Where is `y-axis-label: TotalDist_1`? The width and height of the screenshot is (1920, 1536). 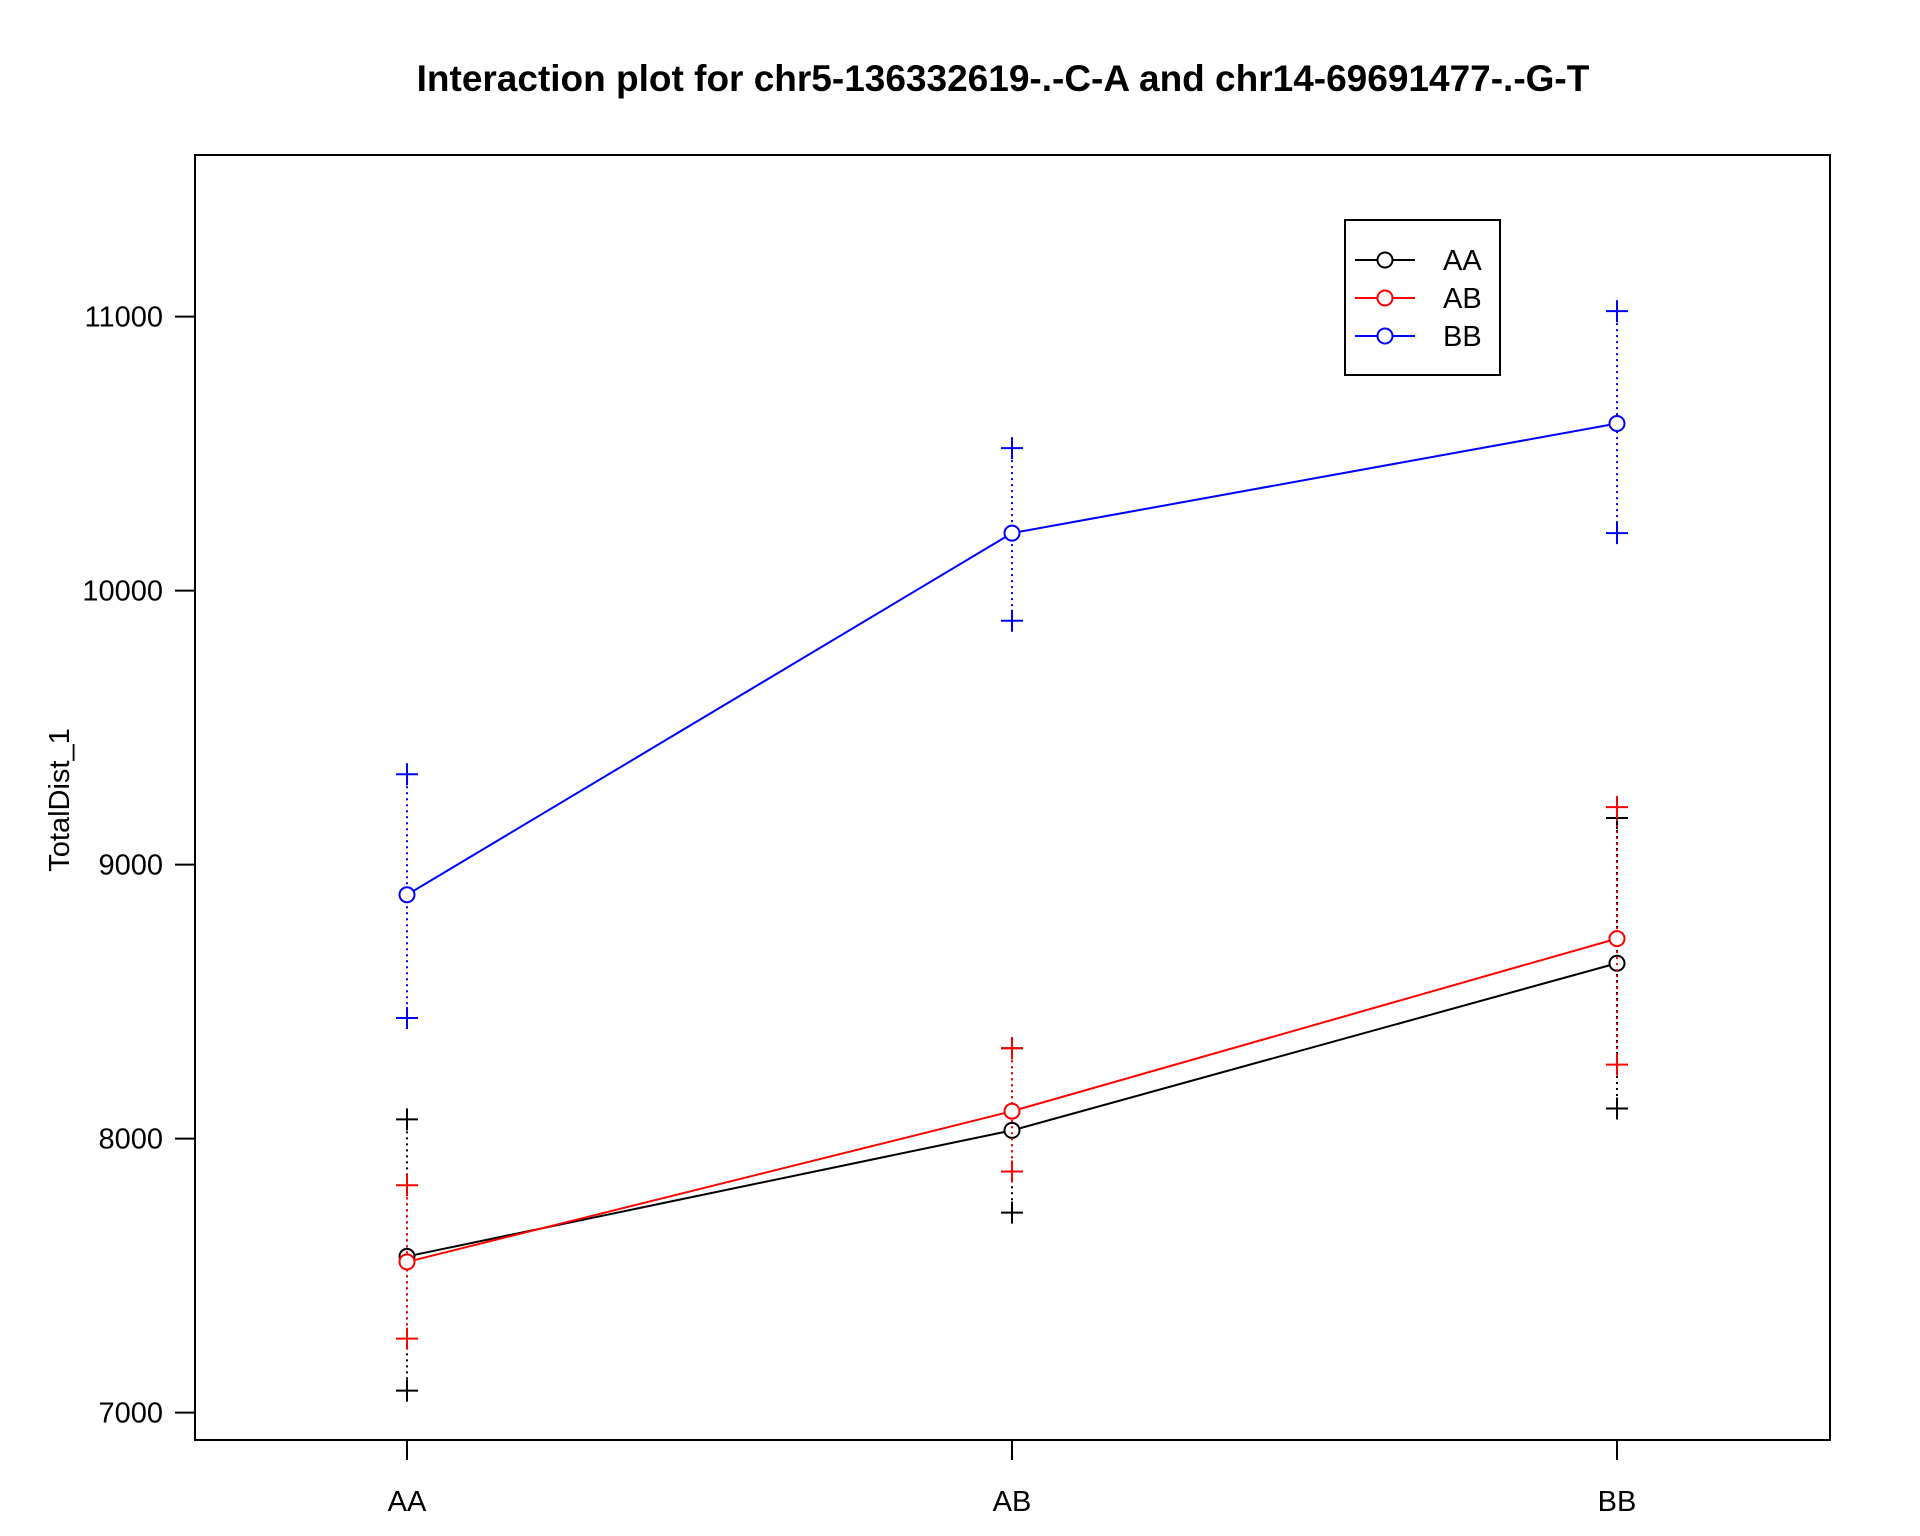 y-axis-label: TotalDist_1 is located at coordinates (60, 799).